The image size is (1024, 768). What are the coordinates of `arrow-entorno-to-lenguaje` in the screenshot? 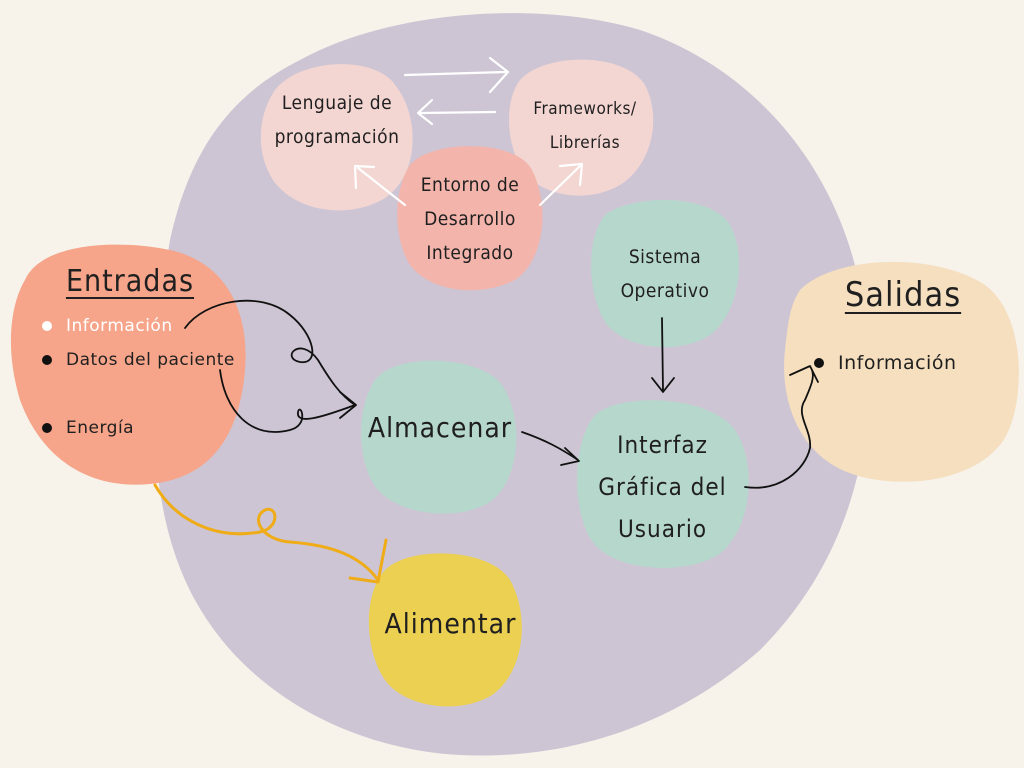 It's located at (380, 185).